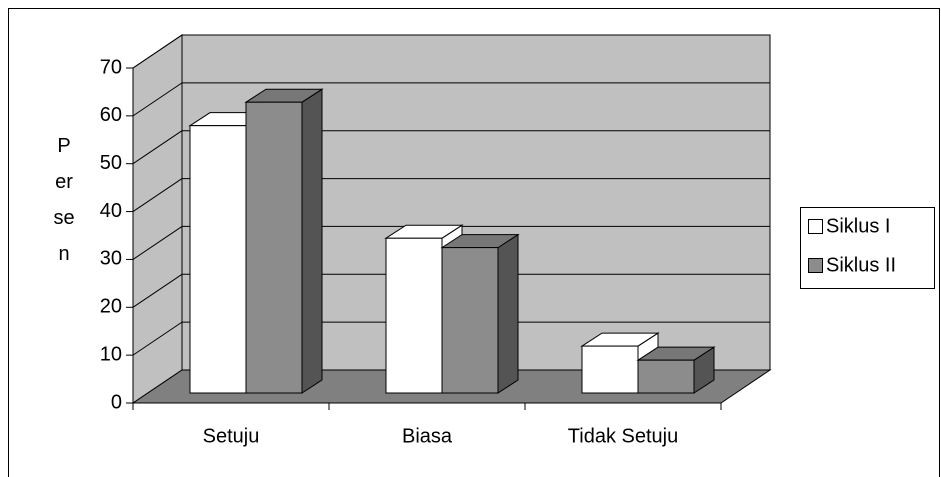 Image resolution: width=941 pixels, height=477 pixels. Describe the element at coordinates (111, 259) in the screenshot. I see `y-tick-label: 30` at that location.